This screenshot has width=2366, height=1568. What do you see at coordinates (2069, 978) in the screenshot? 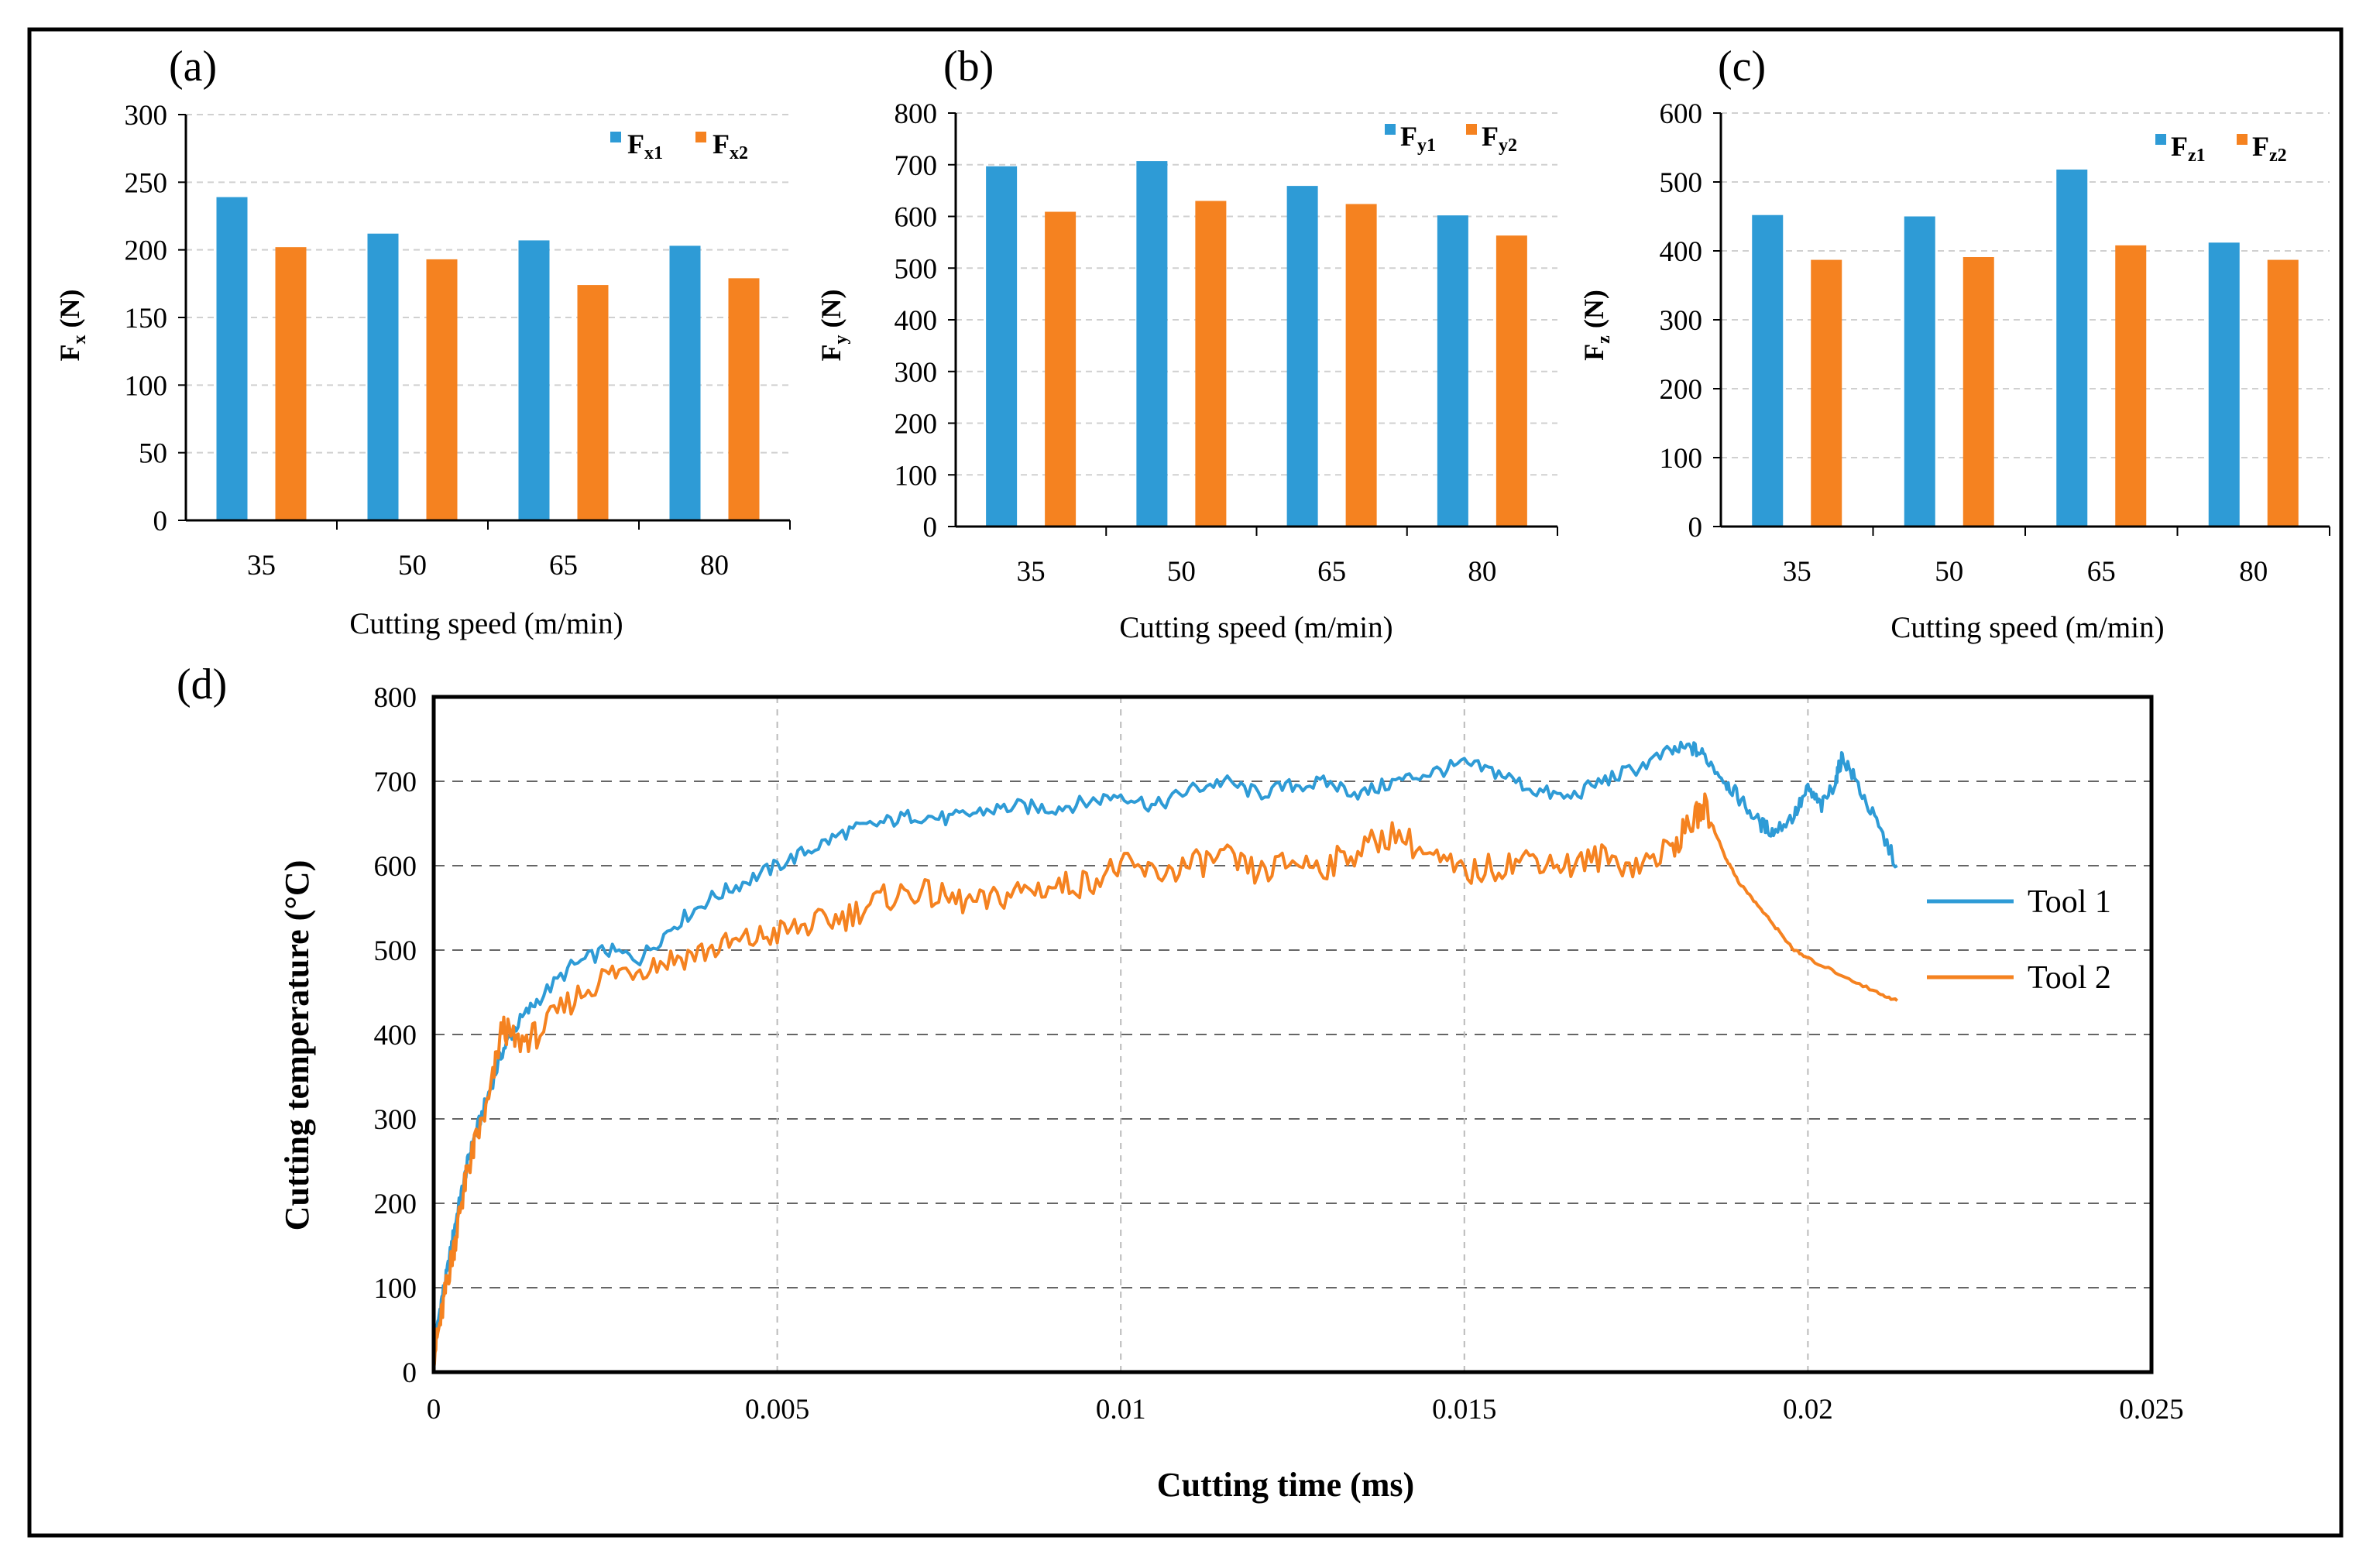
I see `legend-label-tool2: Tool 2` at bounding box center [2069, 978].